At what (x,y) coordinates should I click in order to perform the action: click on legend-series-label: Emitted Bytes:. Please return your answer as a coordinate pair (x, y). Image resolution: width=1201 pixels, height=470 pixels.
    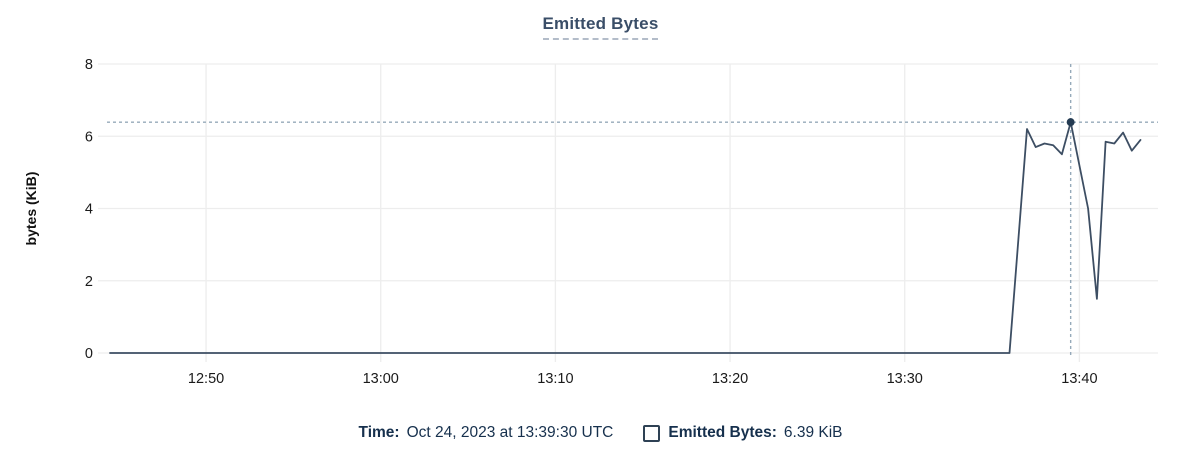
    Looking at the image, I should click on (722, 432).